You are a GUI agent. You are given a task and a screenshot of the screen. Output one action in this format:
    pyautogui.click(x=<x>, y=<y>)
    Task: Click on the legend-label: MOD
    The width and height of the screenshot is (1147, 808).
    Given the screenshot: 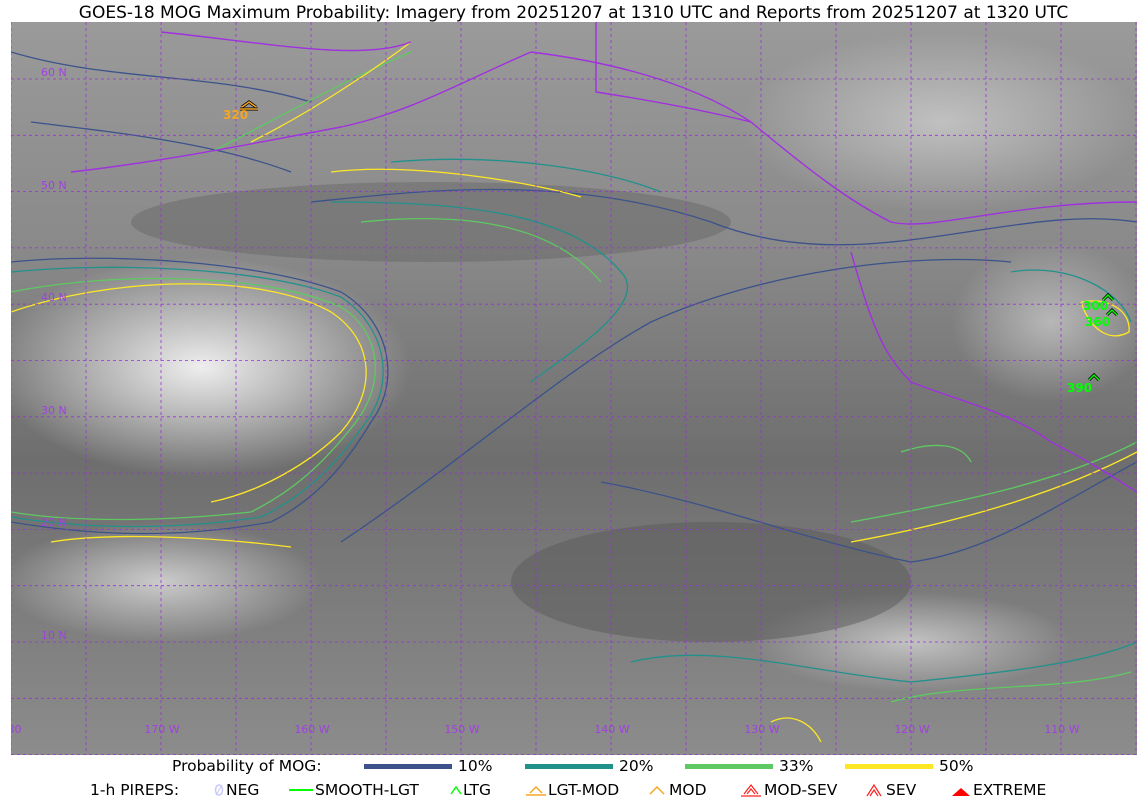 What is the action you would take?
    pyautogui.click(x=688, y=790)
    